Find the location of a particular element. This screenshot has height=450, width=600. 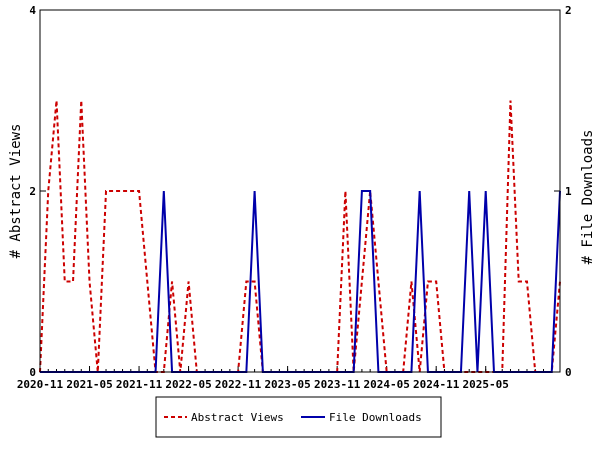

x-tick-label: 2022-11 is located at coordinates (238, 384).